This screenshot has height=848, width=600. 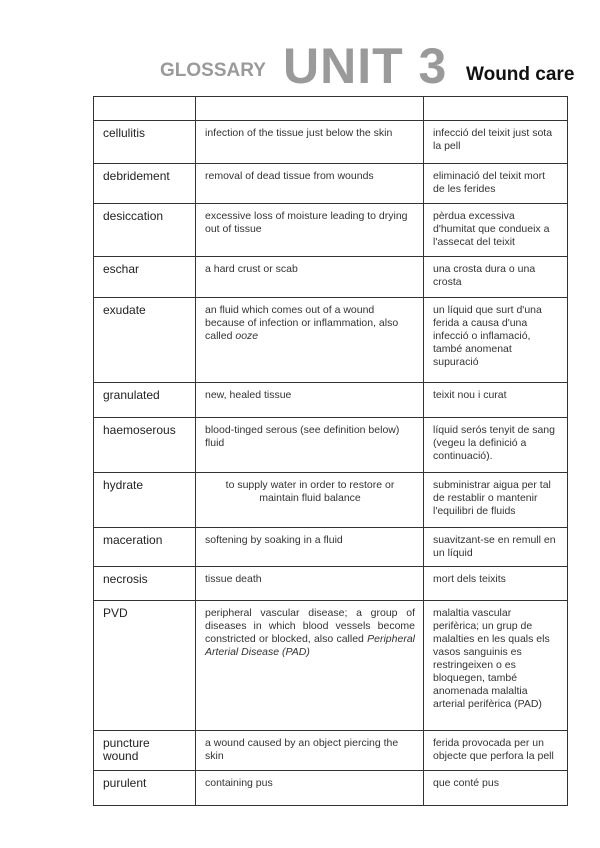 What do you see at coordinates (310, 645) in the screenshot?
I see `definition-italic: Peripheral Arterial Disease (PAD)` at bounding box center [310, 645].